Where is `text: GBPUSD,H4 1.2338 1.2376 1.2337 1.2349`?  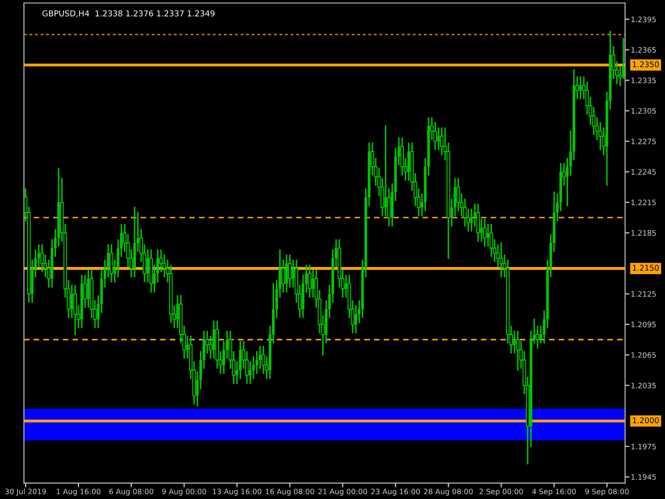 text: GBPUSD,H4 1.2338 1.2376 1.2337 1.2349 is located at coordinates (128, 14).